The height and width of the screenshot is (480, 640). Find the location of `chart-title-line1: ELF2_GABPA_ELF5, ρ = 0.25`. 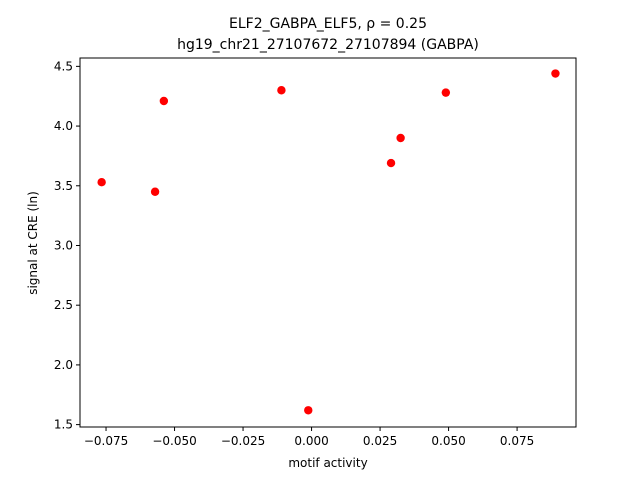

chart-title-line1: ELF2_GABPA_ELF5, ρ = 0.25 is located at coordinates (328, 24).